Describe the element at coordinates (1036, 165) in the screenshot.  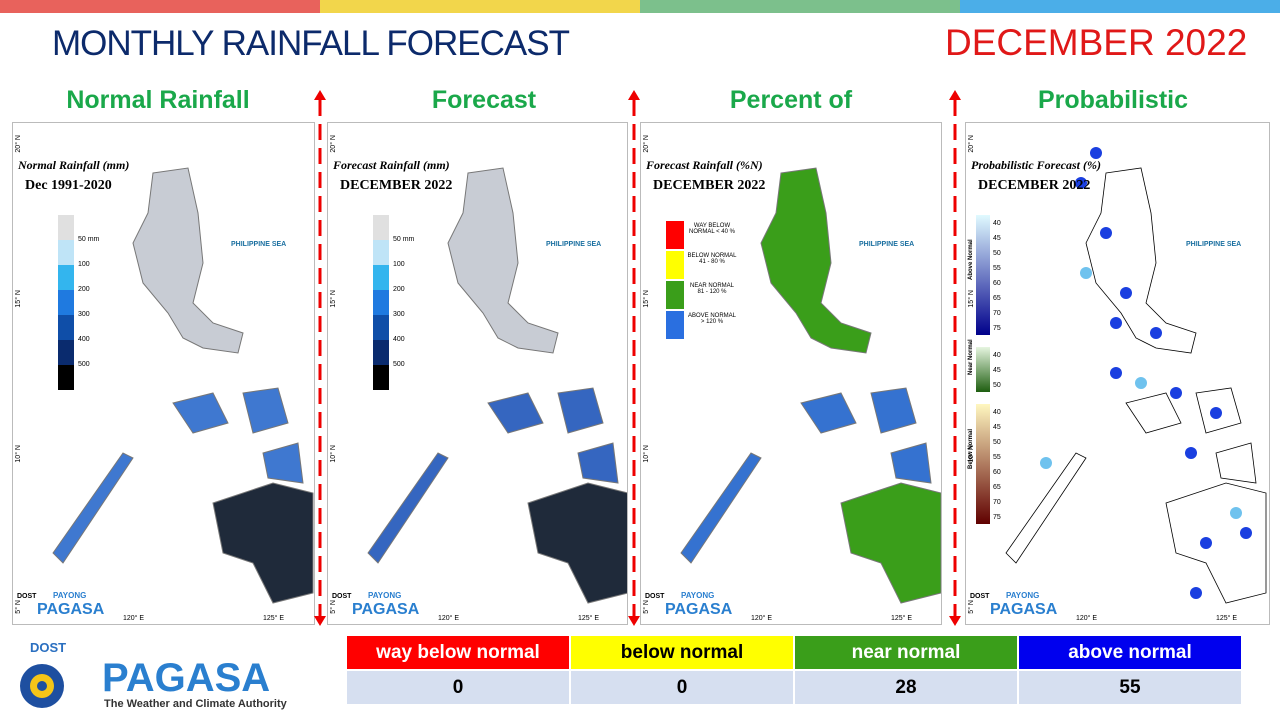
I see `map-title: Probabilistic Forecast (%)` at that location.